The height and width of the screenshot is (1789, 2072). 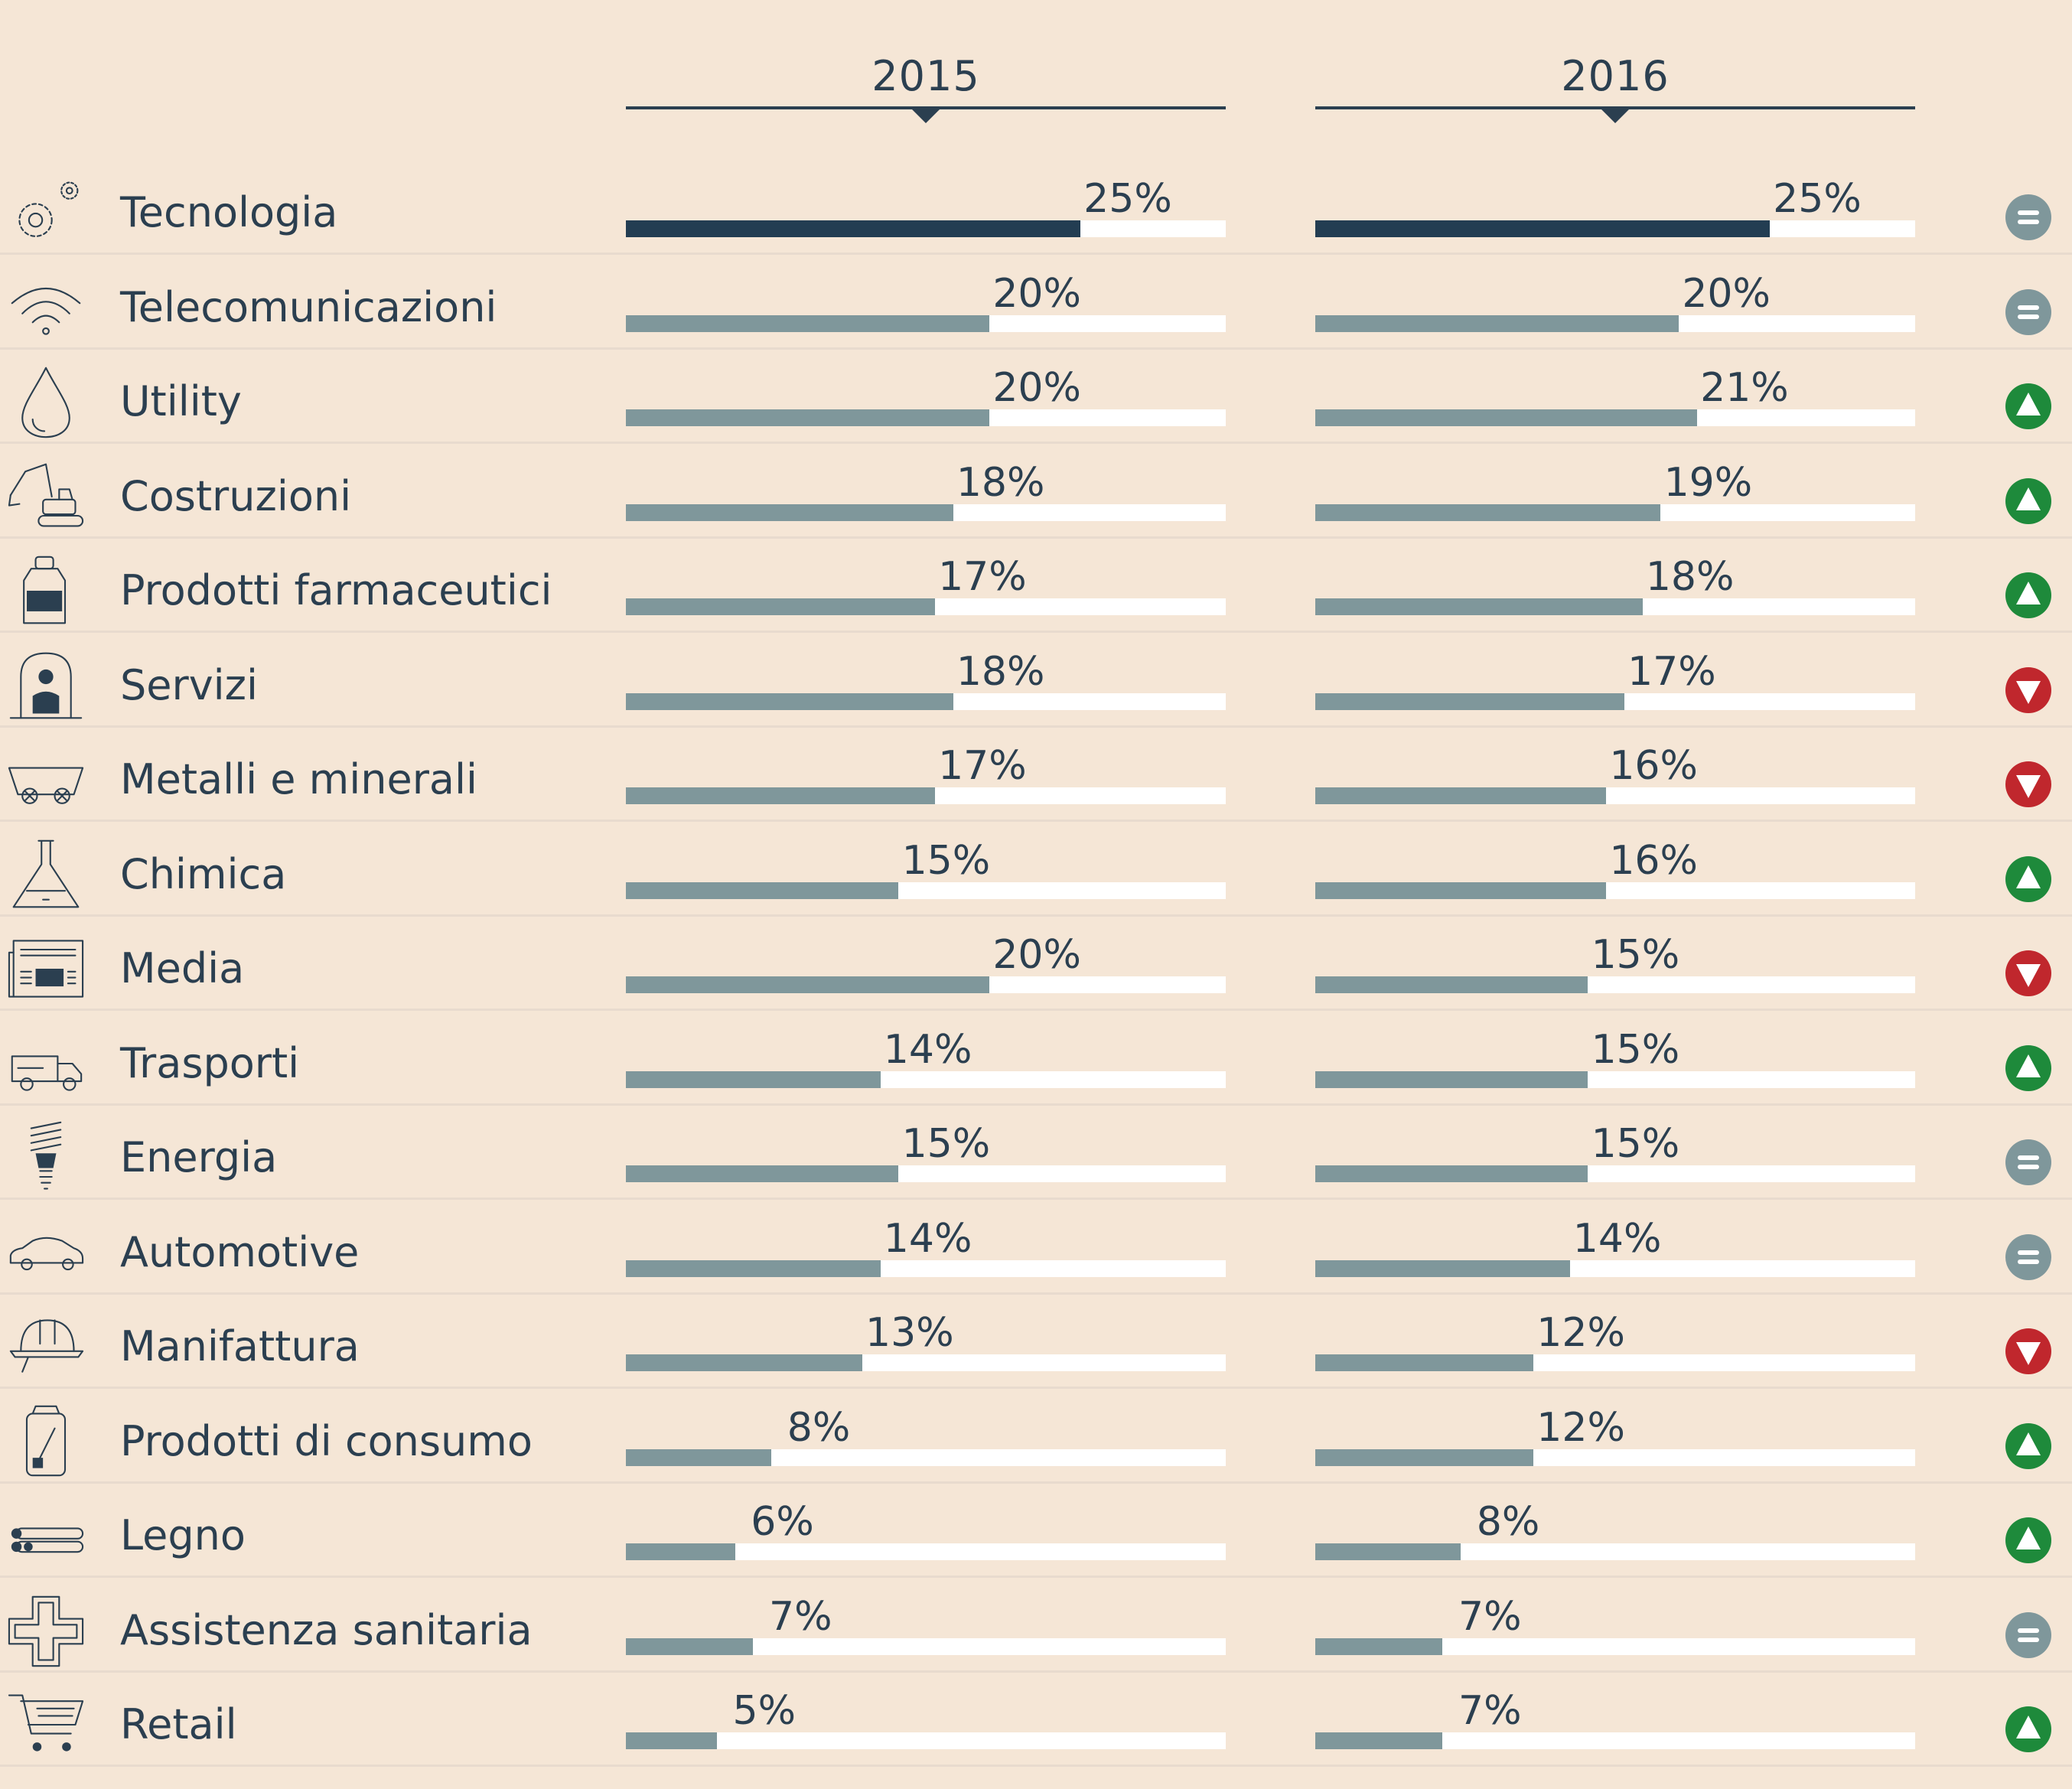 What do you see at coordinates (240, 1251) in the screenshot?
I see `category-label: Automotive` at bounding box center [240, 1251].